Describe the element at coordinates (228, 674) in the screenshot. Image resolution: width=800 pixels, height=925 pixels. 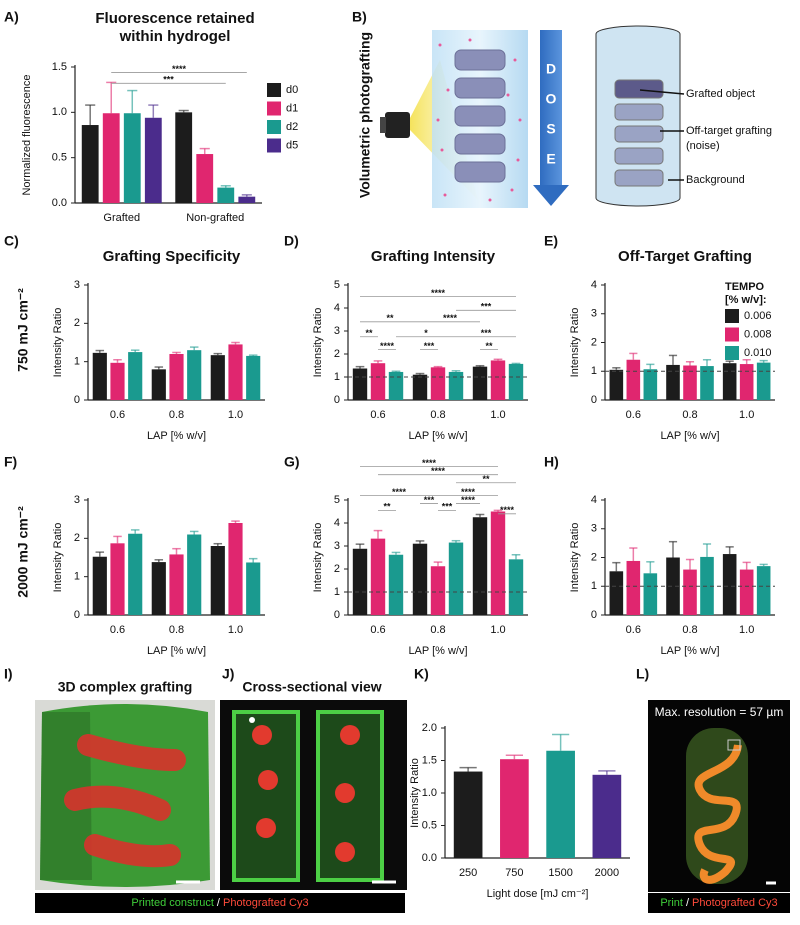
I see `panel-label: J)` at that location.